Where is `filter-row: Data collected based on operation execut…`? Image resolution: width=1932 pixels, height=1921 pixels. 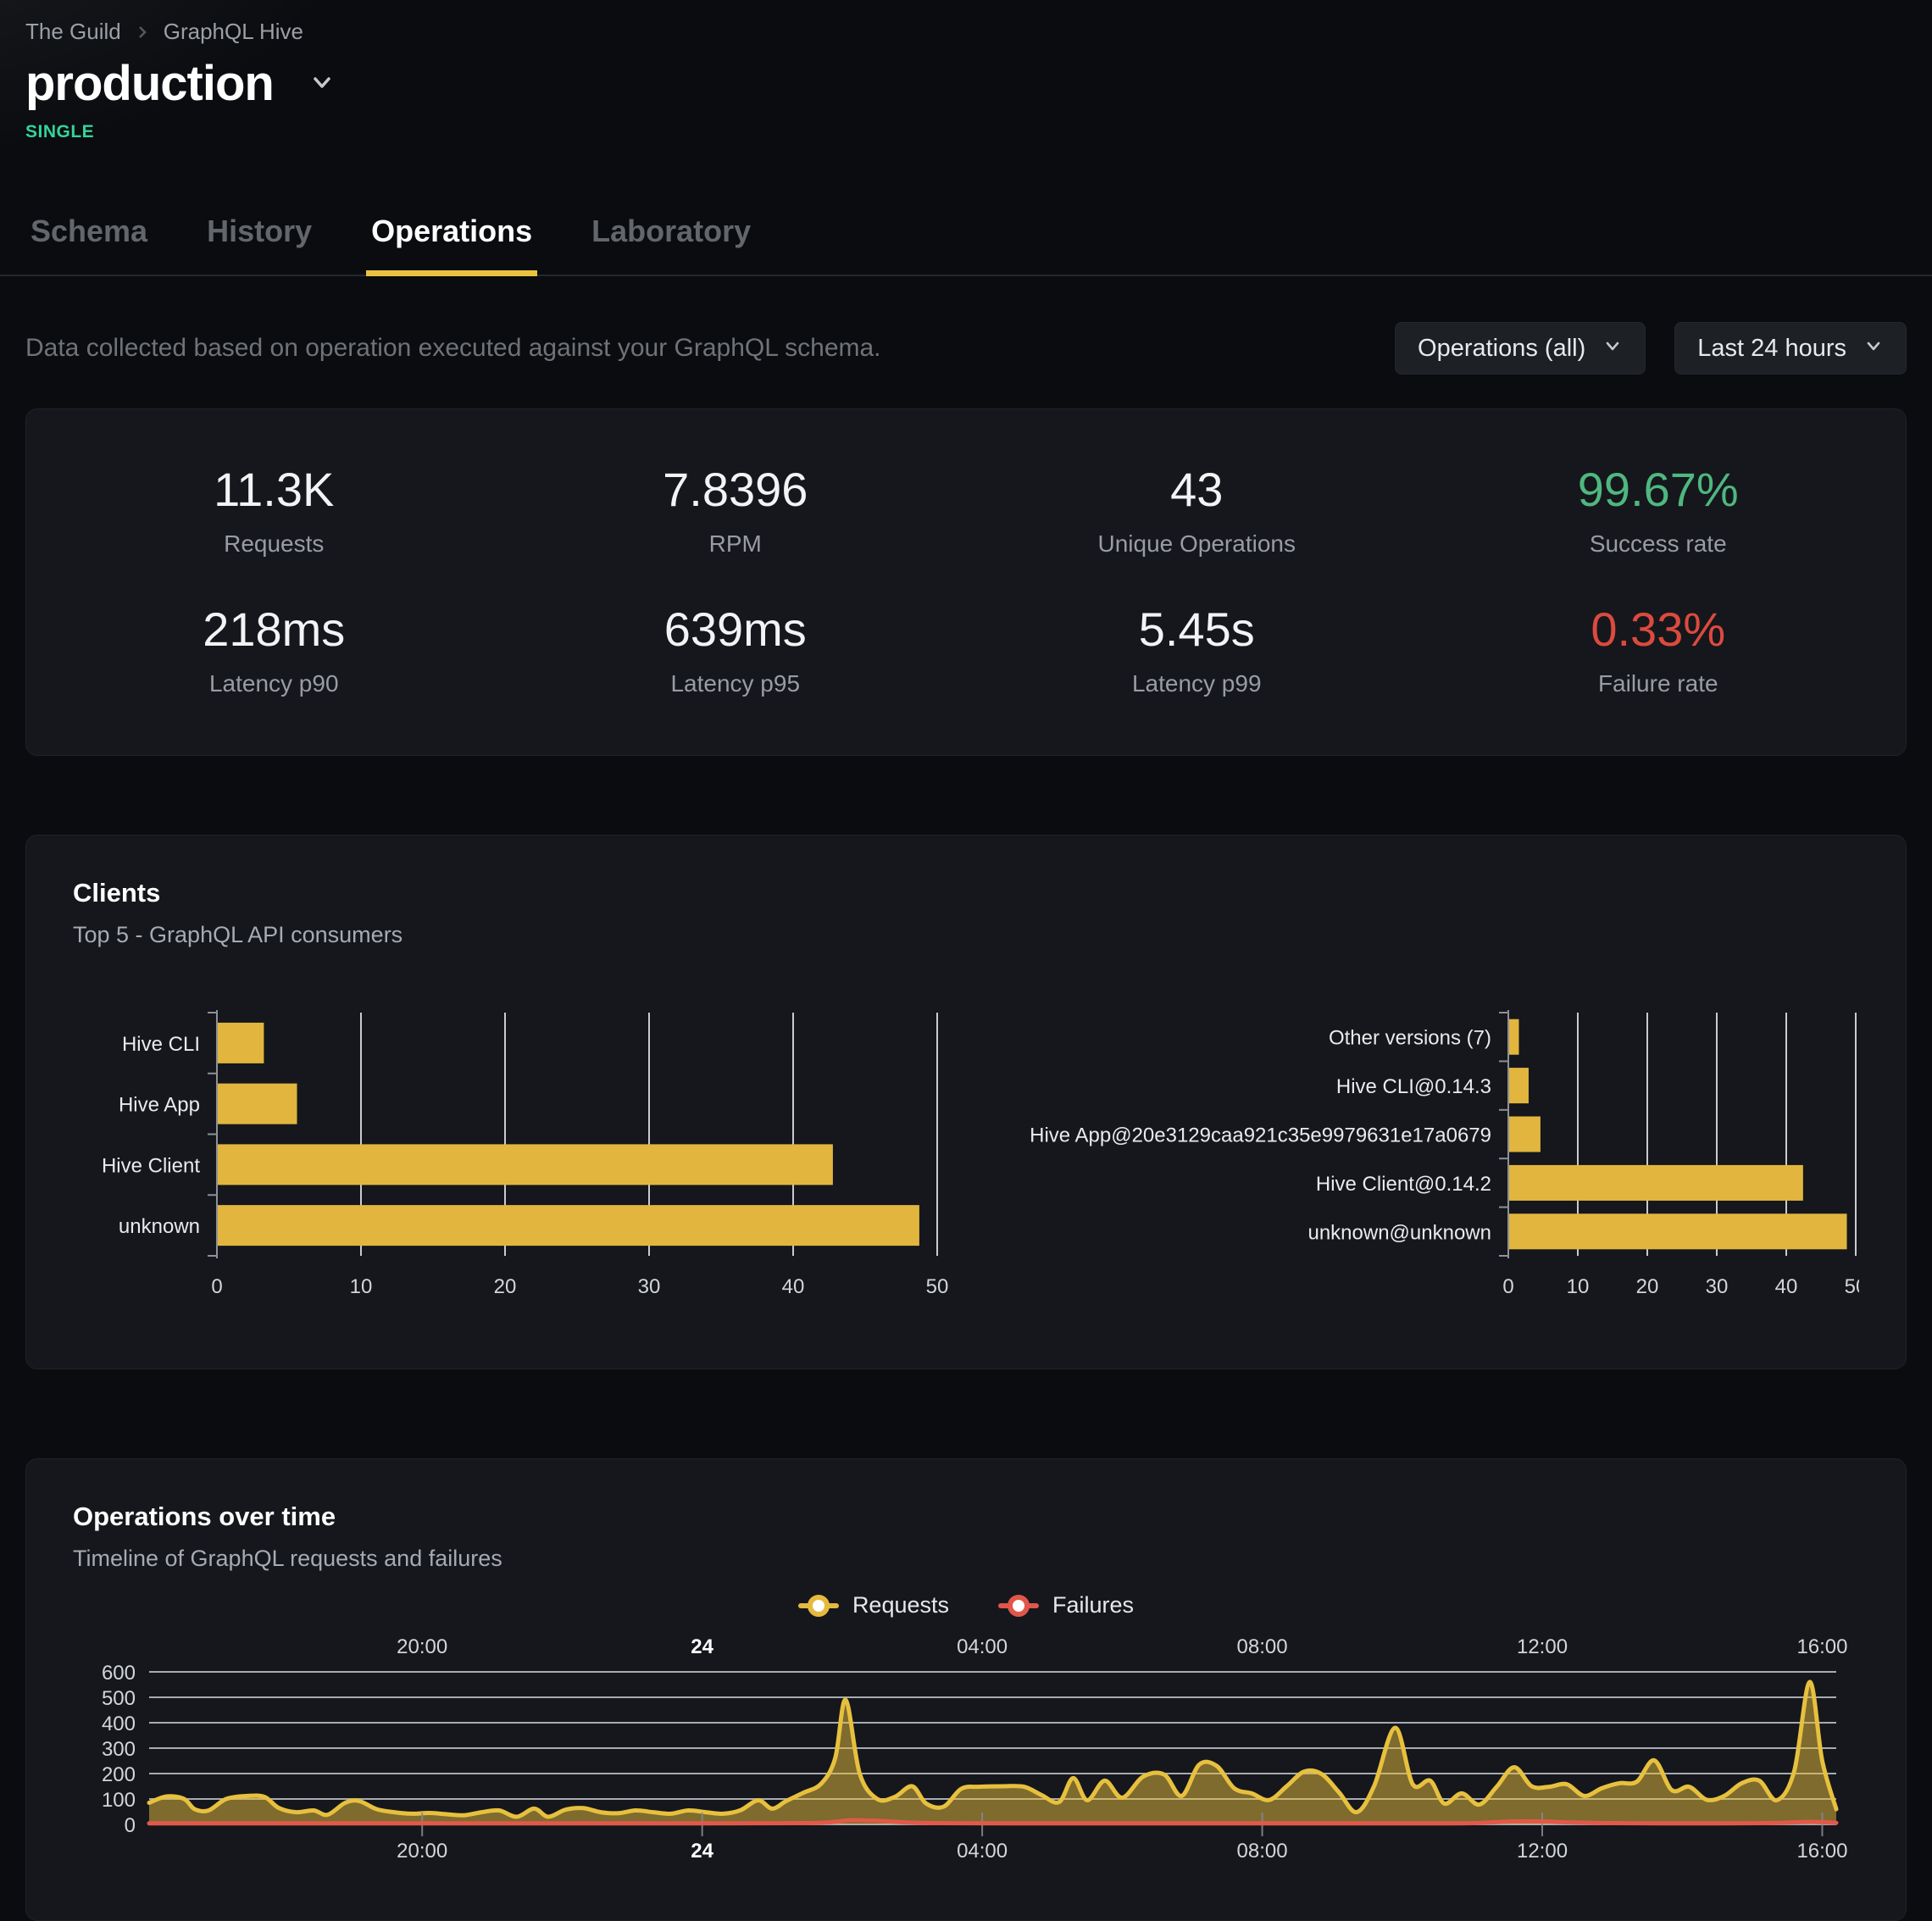 filter-row: Data collected based on operation execut… is located at coordinates (966, 348).